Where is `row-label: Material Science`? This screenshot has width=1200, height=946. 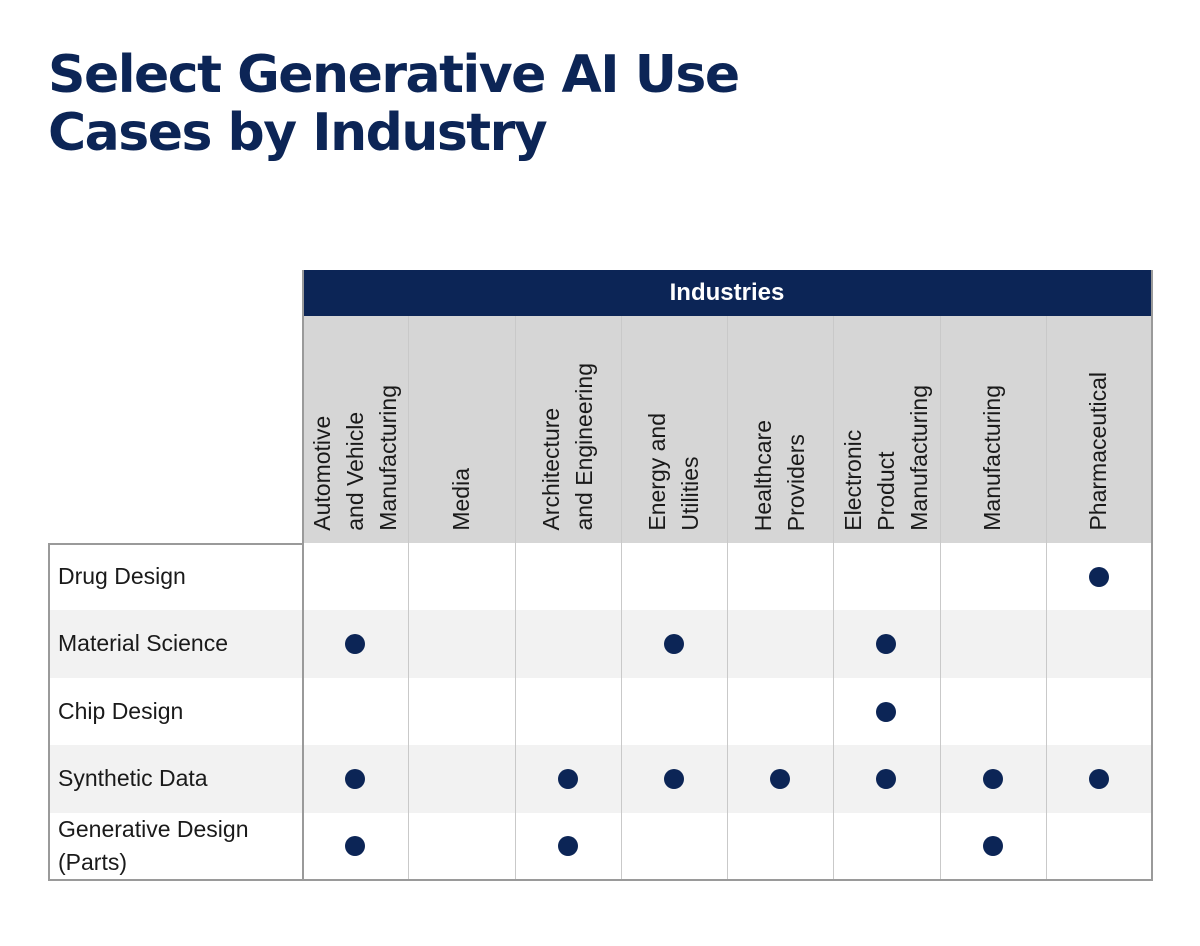
row-label: Material Science is located at coordinates (178, 643).